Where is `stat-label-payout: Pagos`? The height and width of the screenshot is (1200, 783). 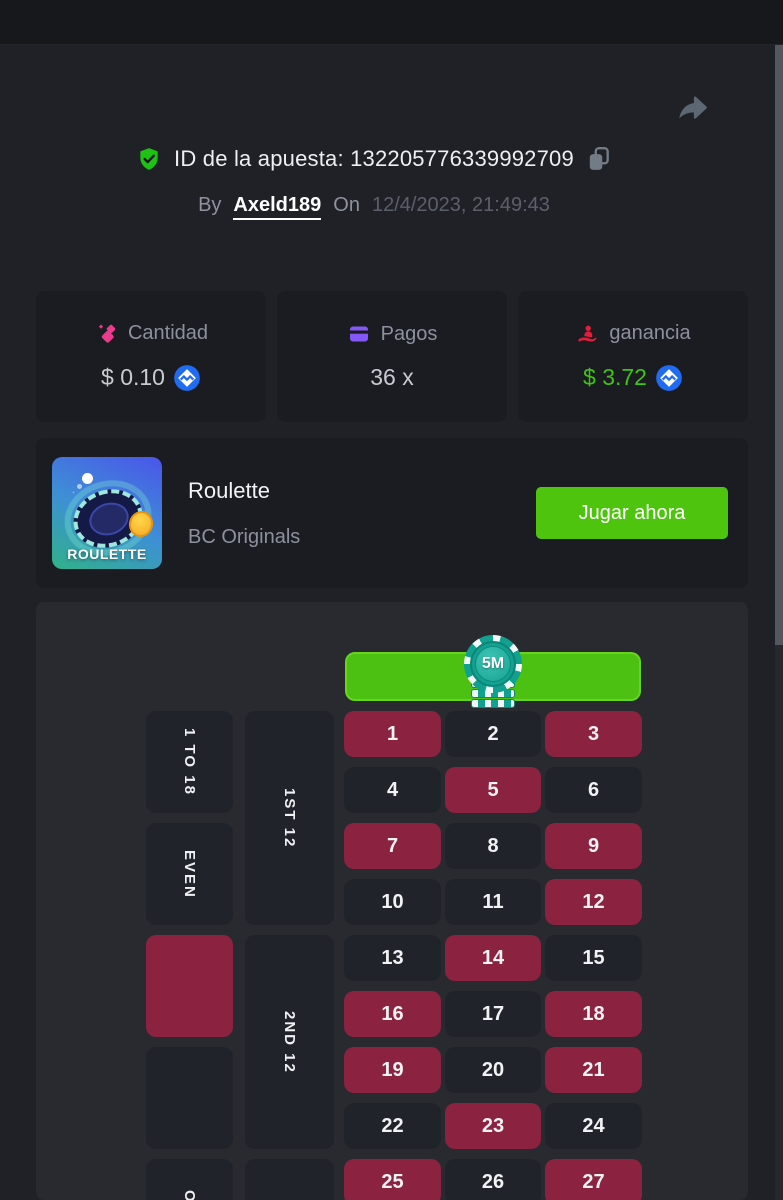 stat-label-payout: Pagos is located at coordinates (409, 333).